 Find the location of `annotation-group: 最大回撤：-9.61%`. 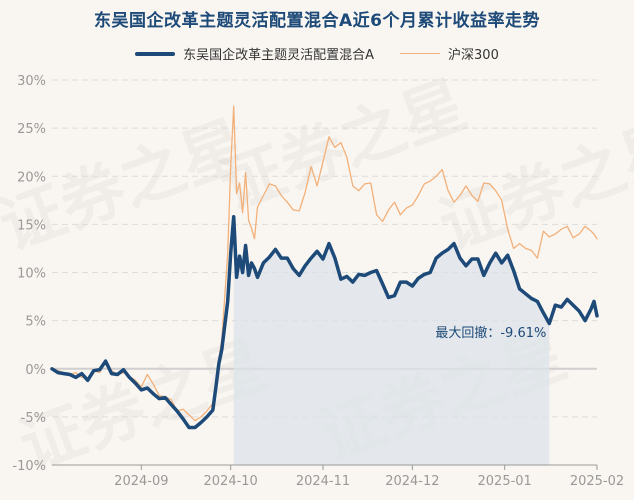

annotation-group: 最大回撤：-9.61% is located at coordinates (490, 333).